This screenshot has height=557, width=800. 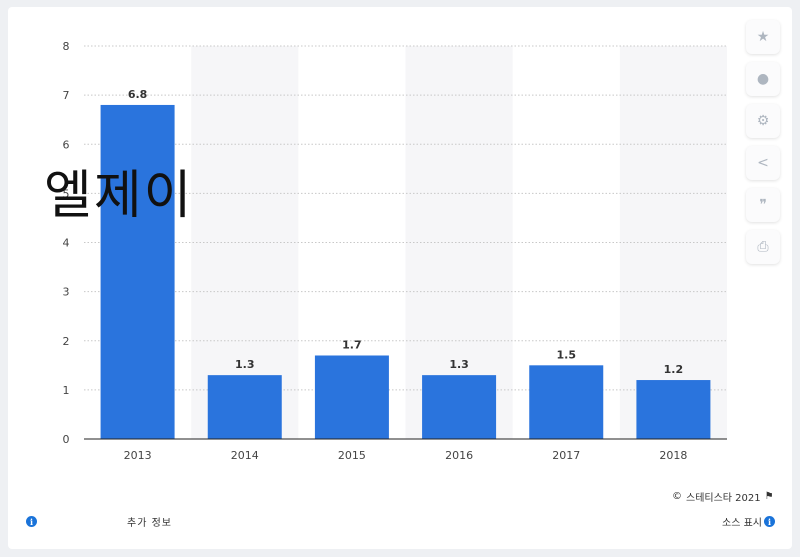 I want to click on y-tick-label: 6, so click(x=66, y=144).